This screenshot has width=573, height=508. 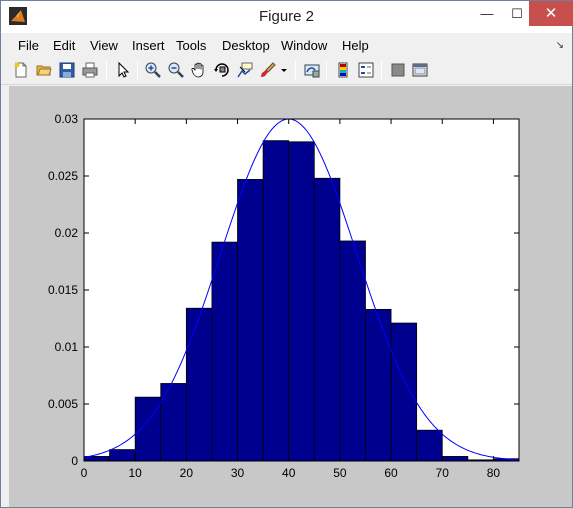 I want to click on minimize-button: —, so click(x=487, y=13).